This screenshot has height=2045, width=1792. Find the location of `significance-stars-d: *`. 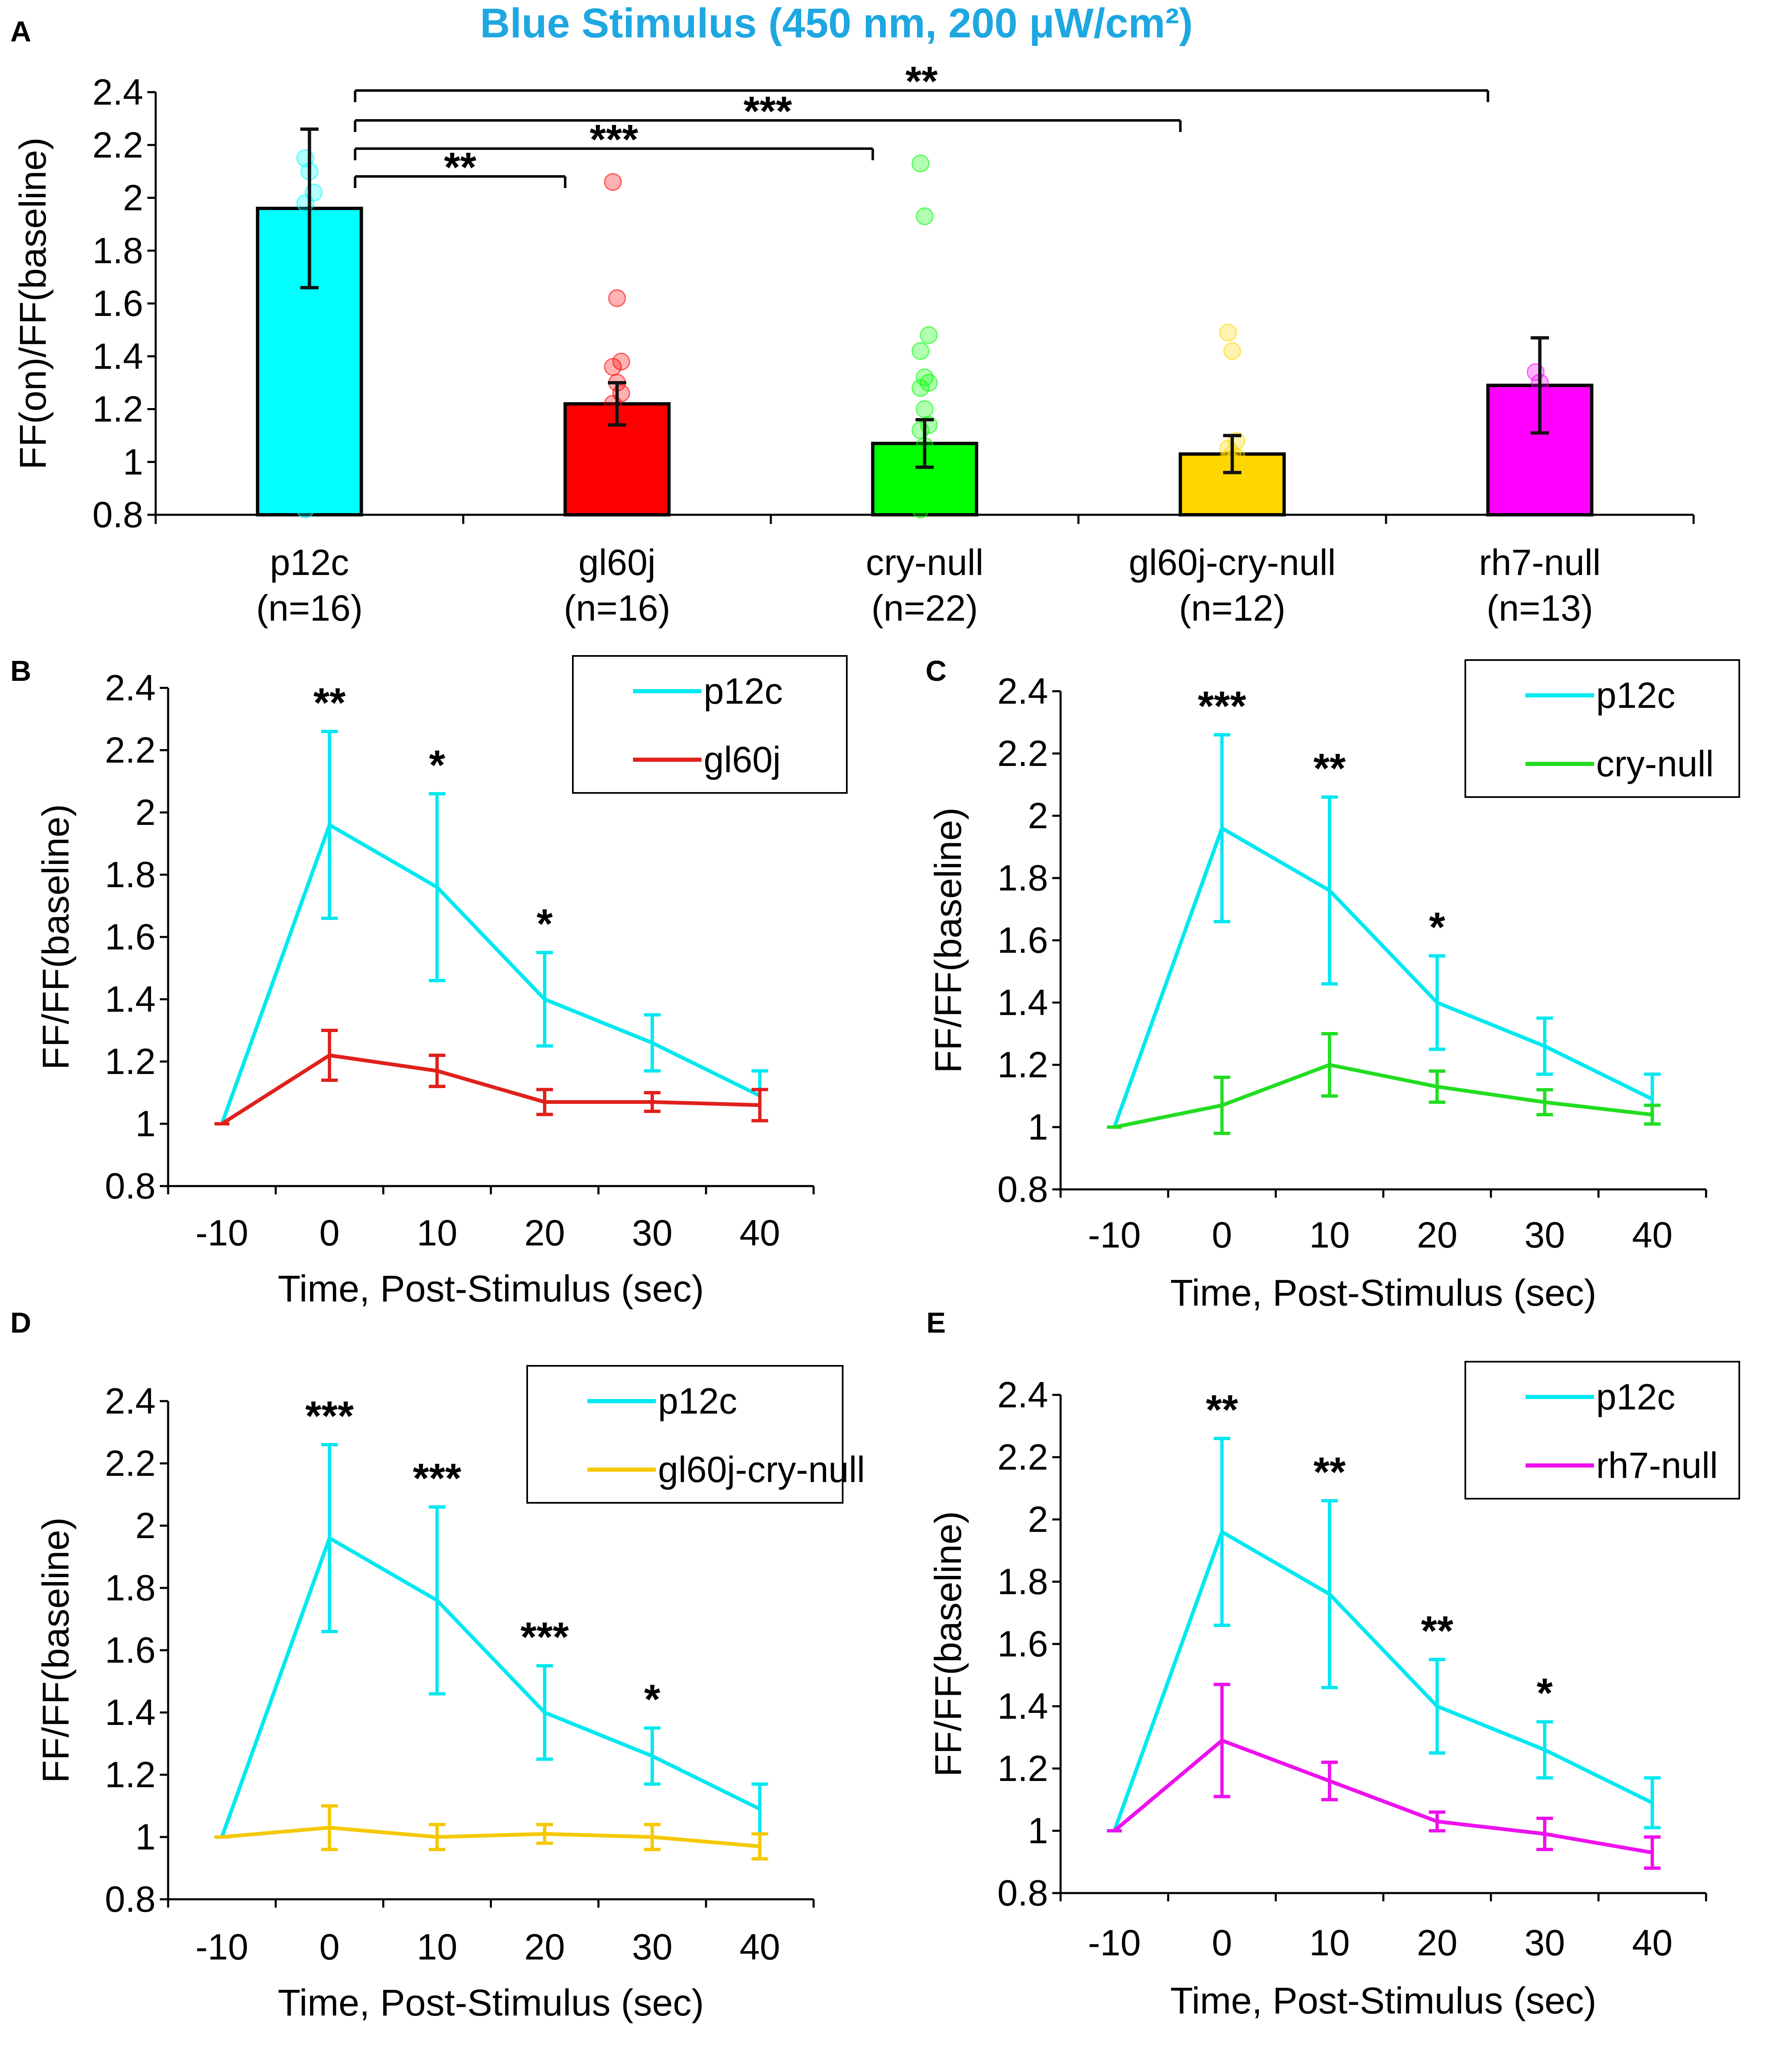

significance-stars-d: * is located at coordinates (652, 1699).